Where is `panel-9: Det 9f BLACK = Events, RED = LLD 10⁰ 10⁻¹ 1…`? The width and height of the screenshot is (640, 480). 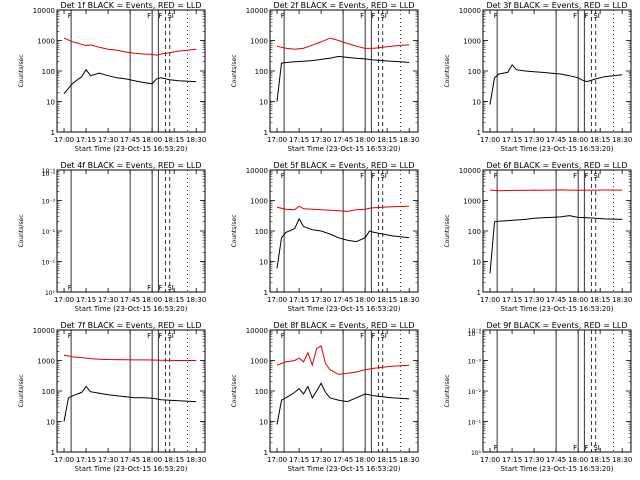
panel-9: Det 9f BLACK = Events, RED = LLD 10⁰ 10⁻¹ 1… is located at coordinates (538, 397).